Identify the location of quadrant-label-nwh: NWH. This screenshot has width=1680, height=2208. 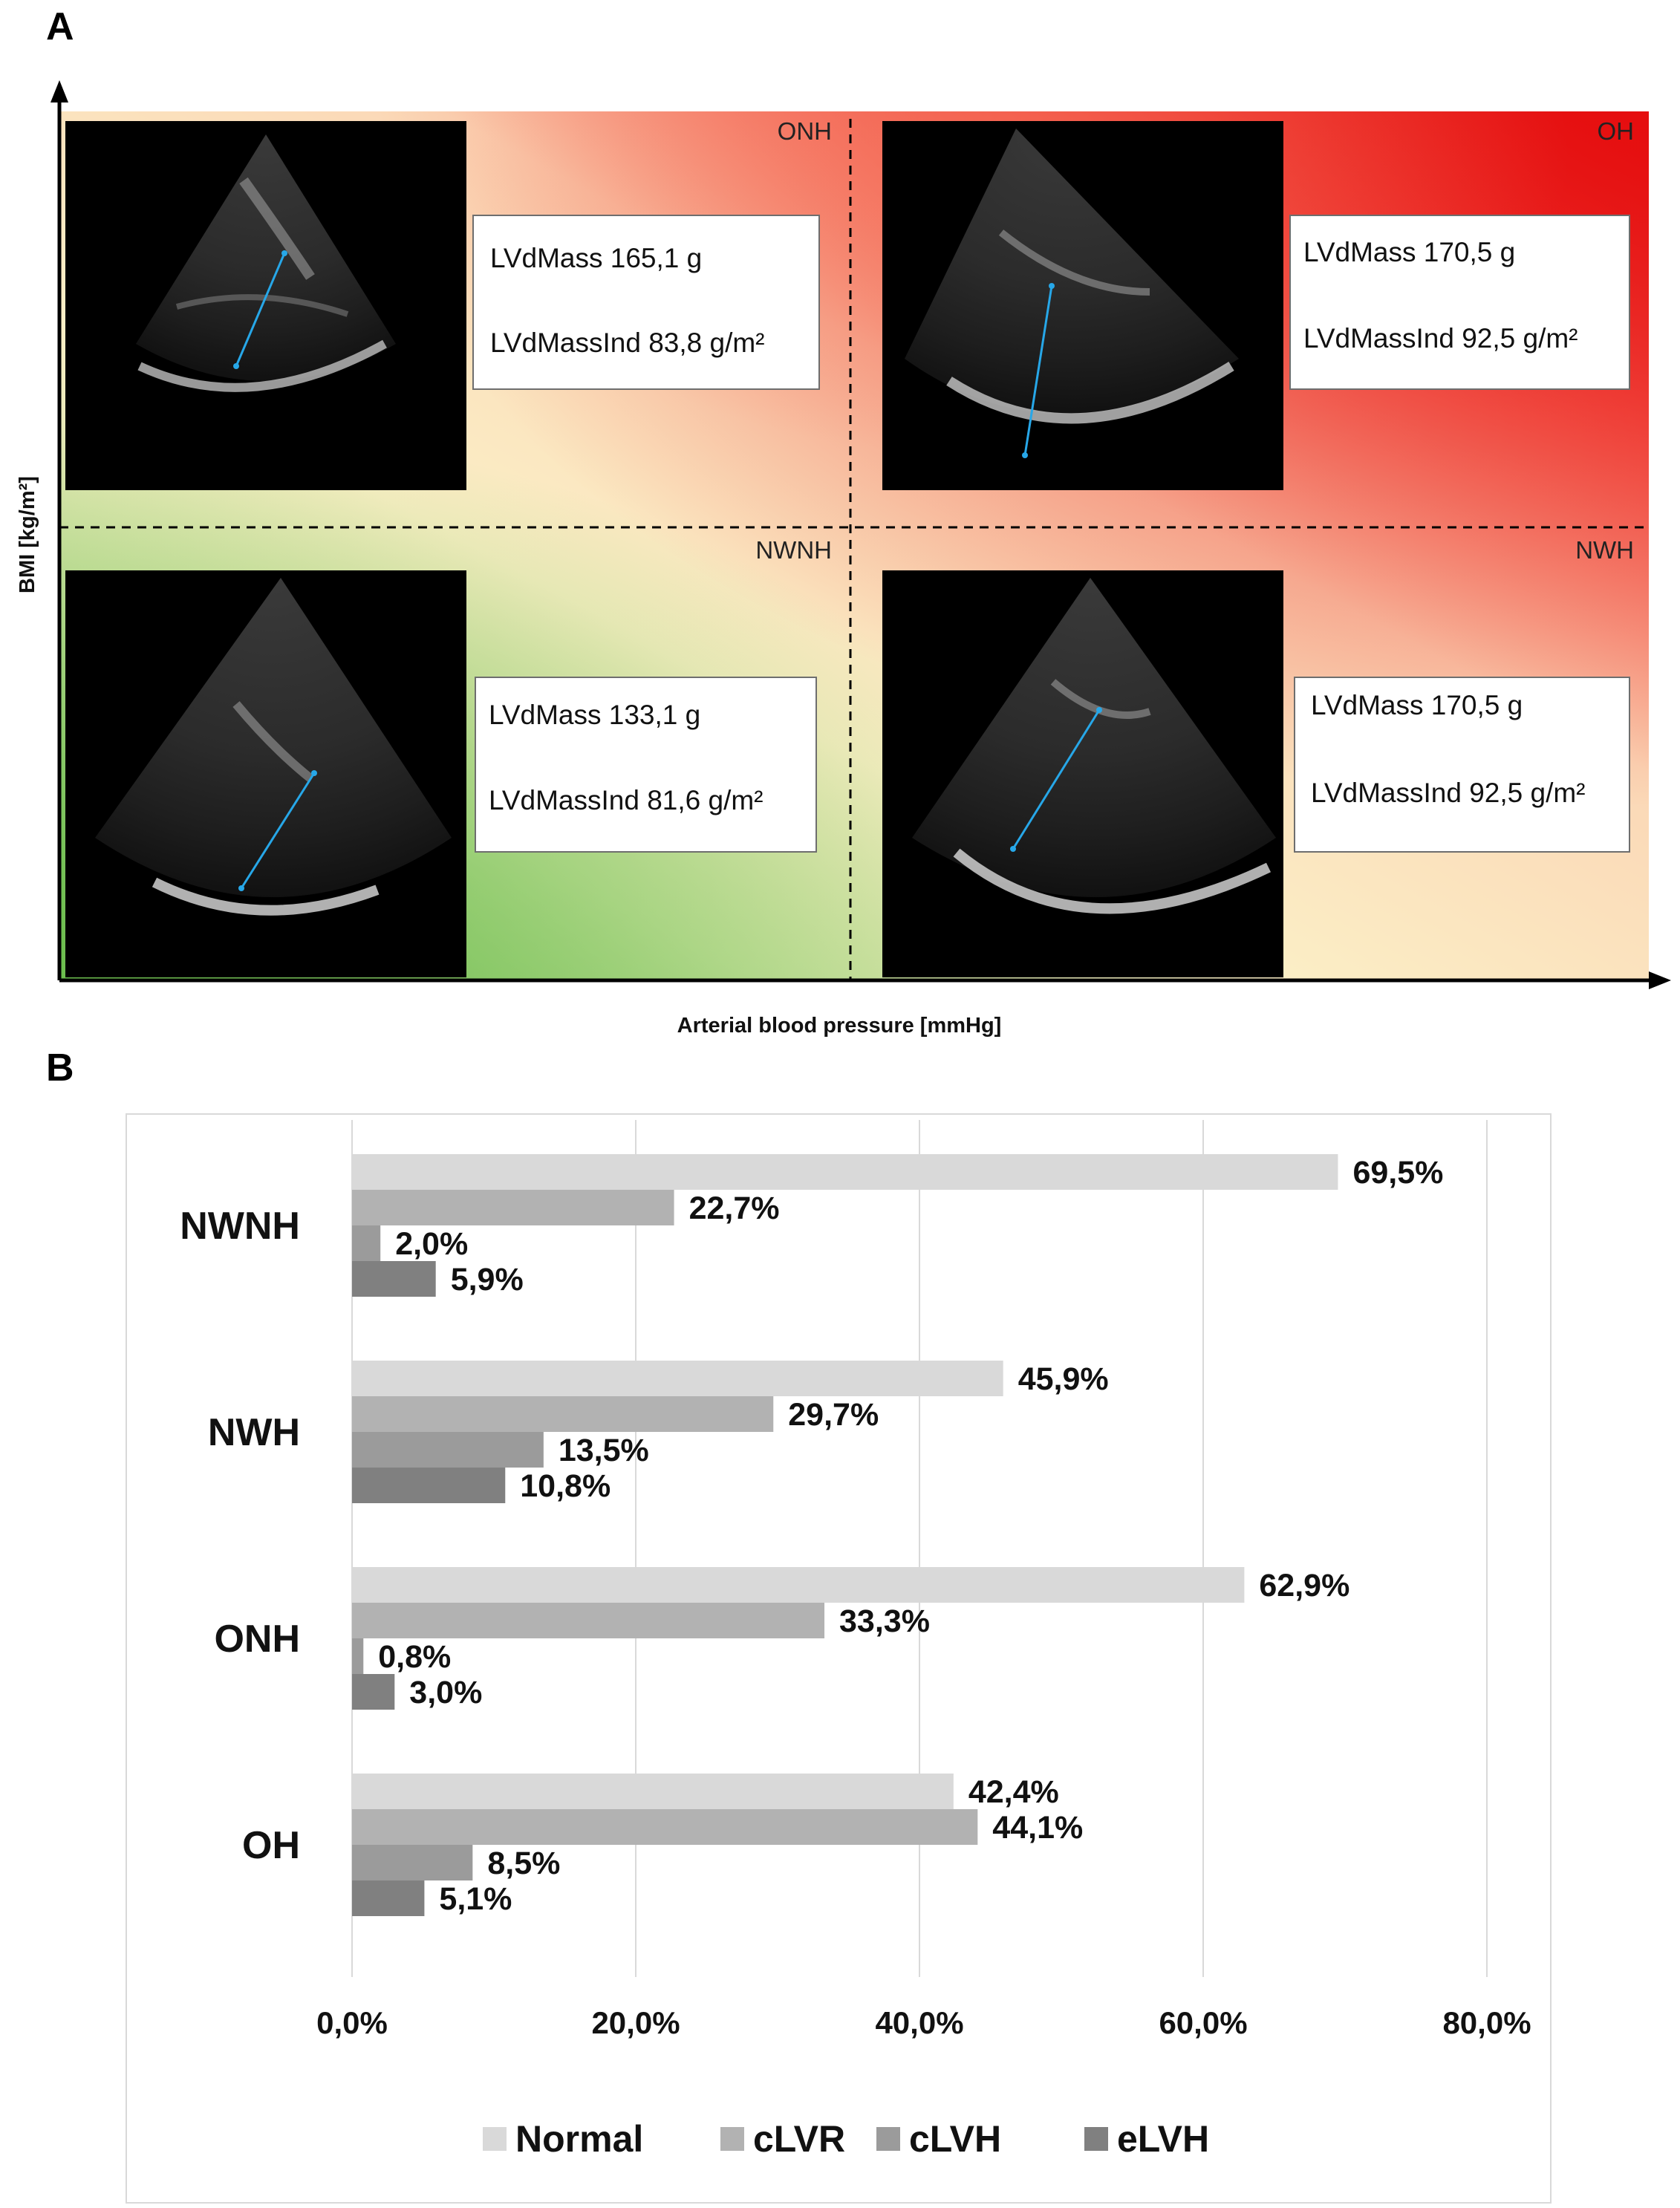
(1604, 550).